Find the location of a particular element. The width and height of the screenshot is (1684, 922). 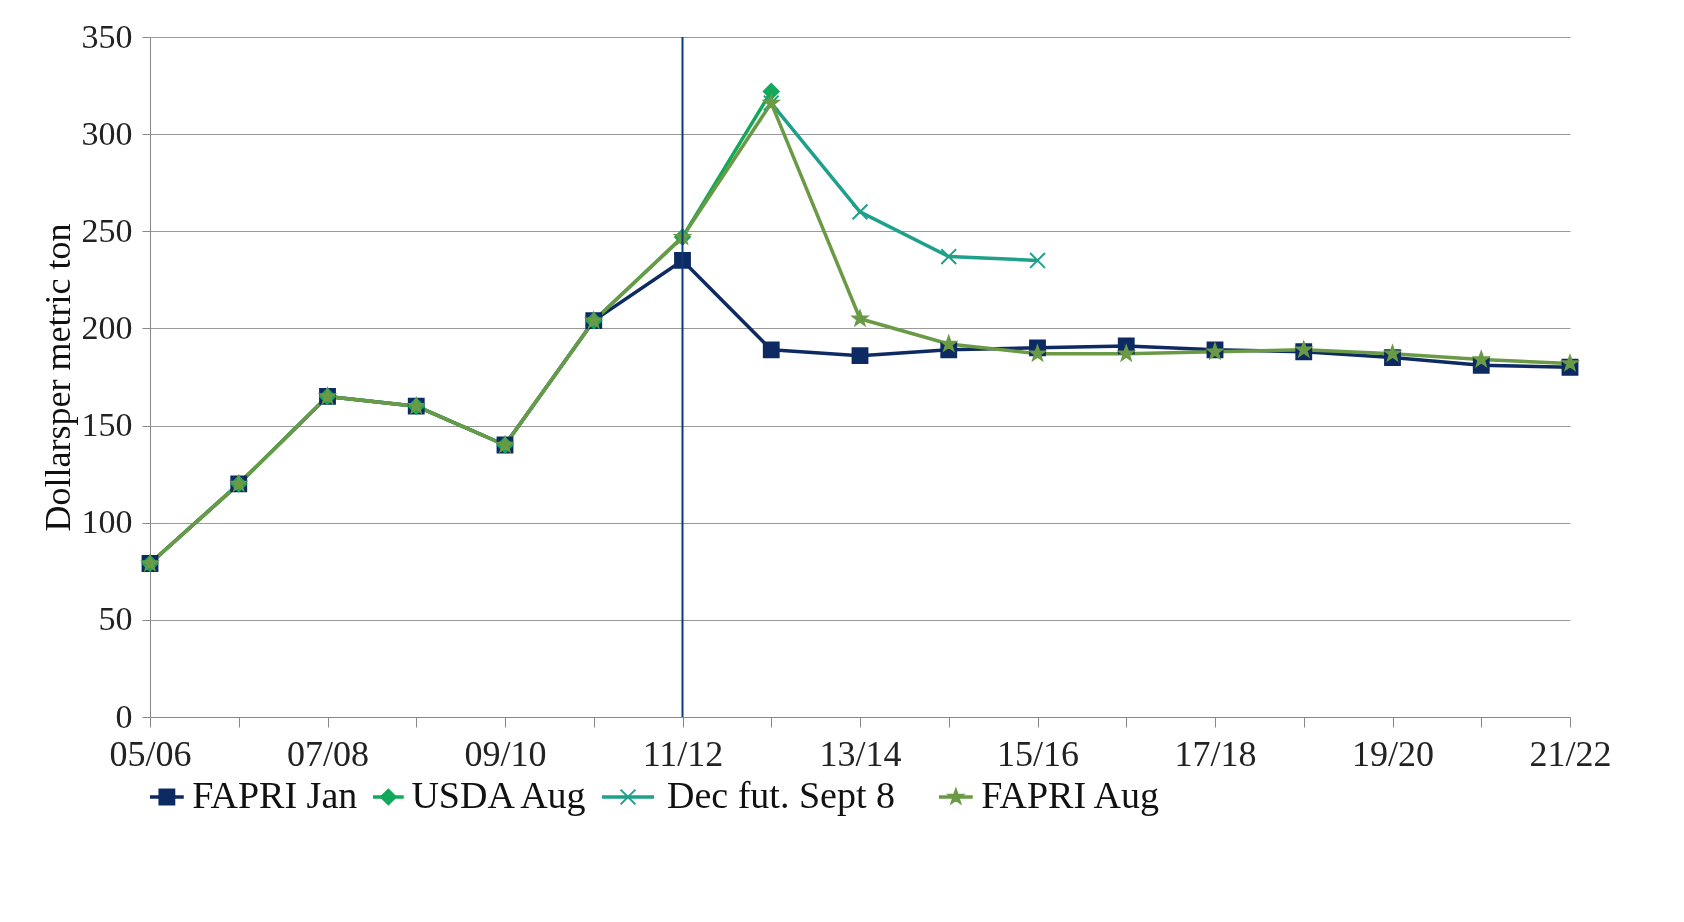

y-tick-label: 350 is located at coordinates (107, 36).